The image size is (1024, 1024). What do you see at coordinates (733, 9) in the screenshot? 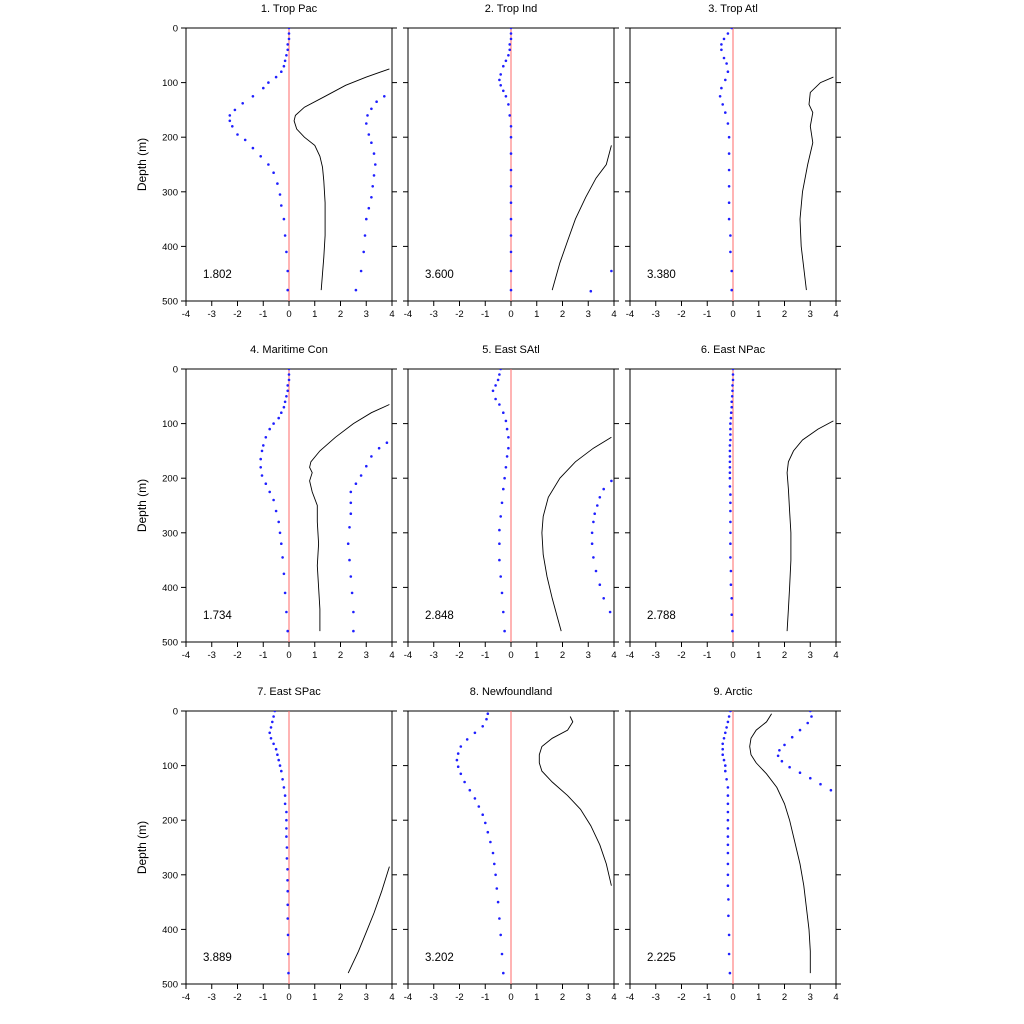
I see `panel-title: 3. Trop Atl` at bounding box center [733, 9].